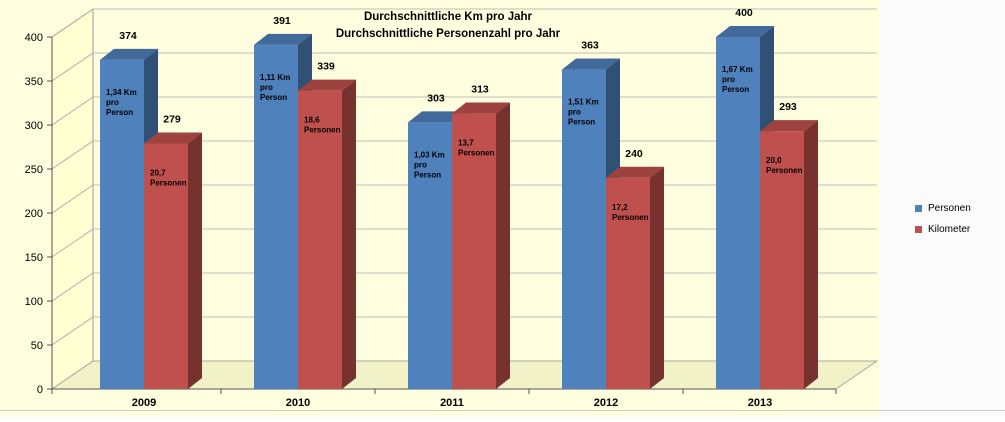 Image resolution: width=1005 pixels, height=422 pixels. I want to click on annotation-kilometer-2012: 17,2 Personen, so click(630, 212).